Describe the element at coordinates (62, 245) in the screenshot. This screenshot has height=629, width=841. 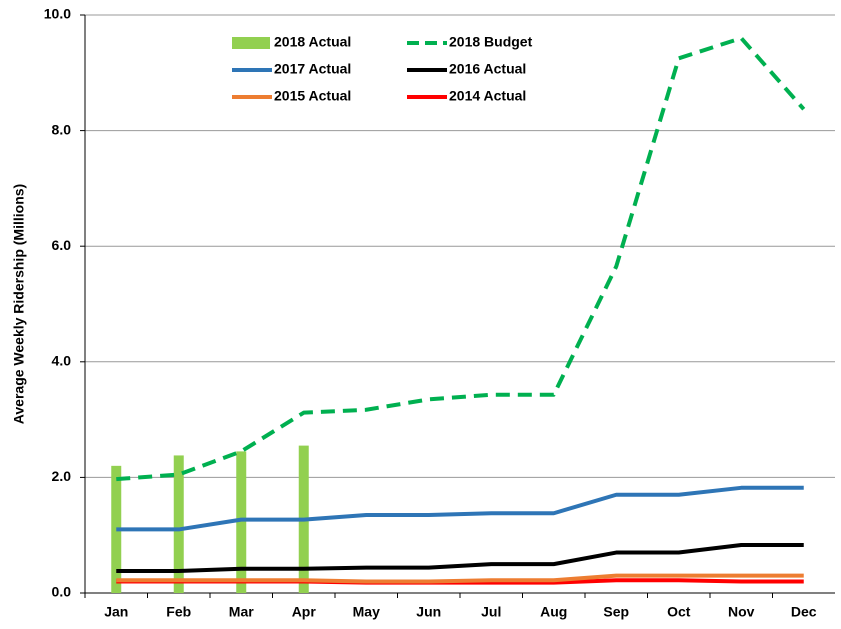
I see `y-tick-label: 6.0` at that location.